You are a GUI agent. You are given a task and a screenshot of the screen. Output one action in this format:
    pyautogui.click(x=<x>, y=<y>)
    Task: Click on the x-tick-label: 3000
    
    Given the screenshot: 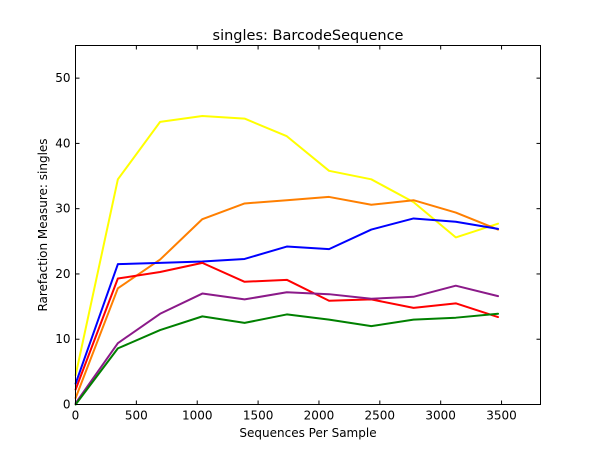 What is the action you would take?
    pyautogui.click(x=440, y=416)
    